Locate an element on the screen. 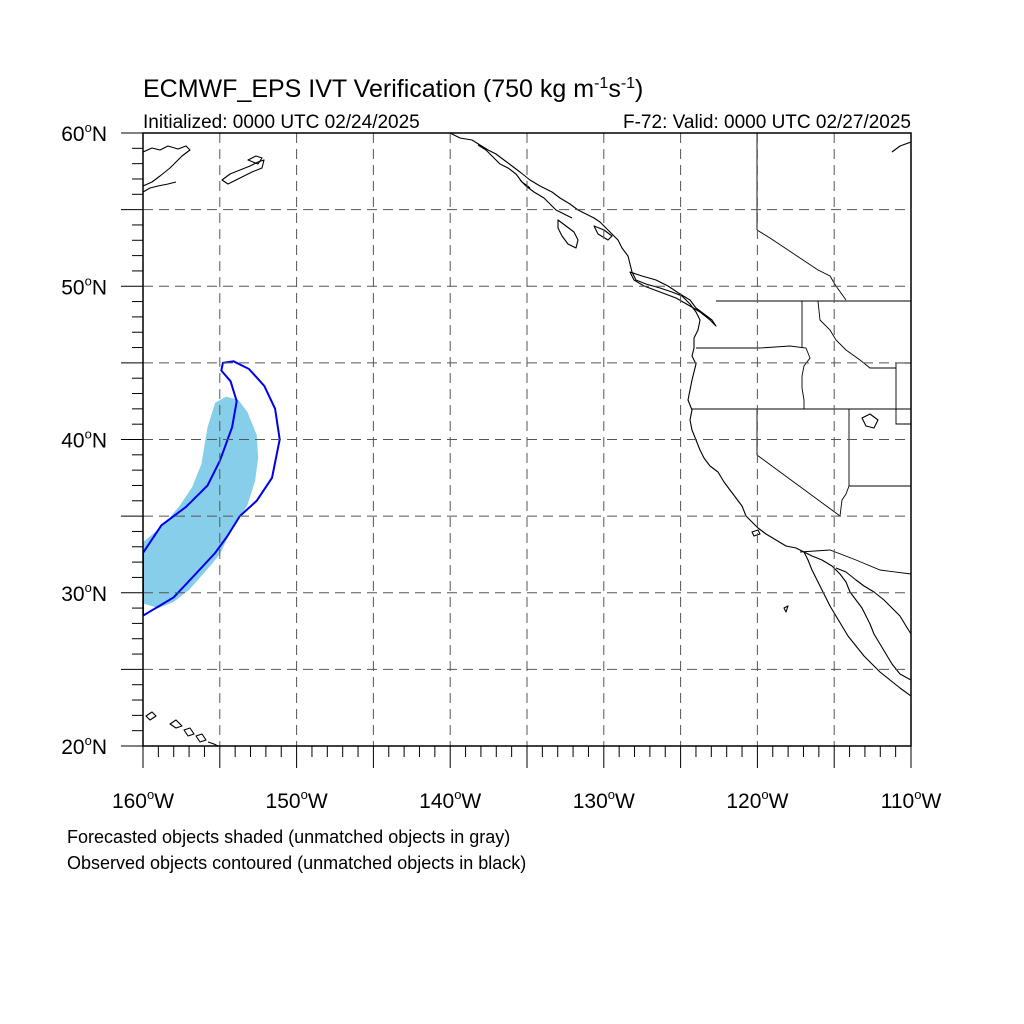 The height and width of the screenshot is (1024, 1024). observed-object-contour is located at coordinates (212, 488).